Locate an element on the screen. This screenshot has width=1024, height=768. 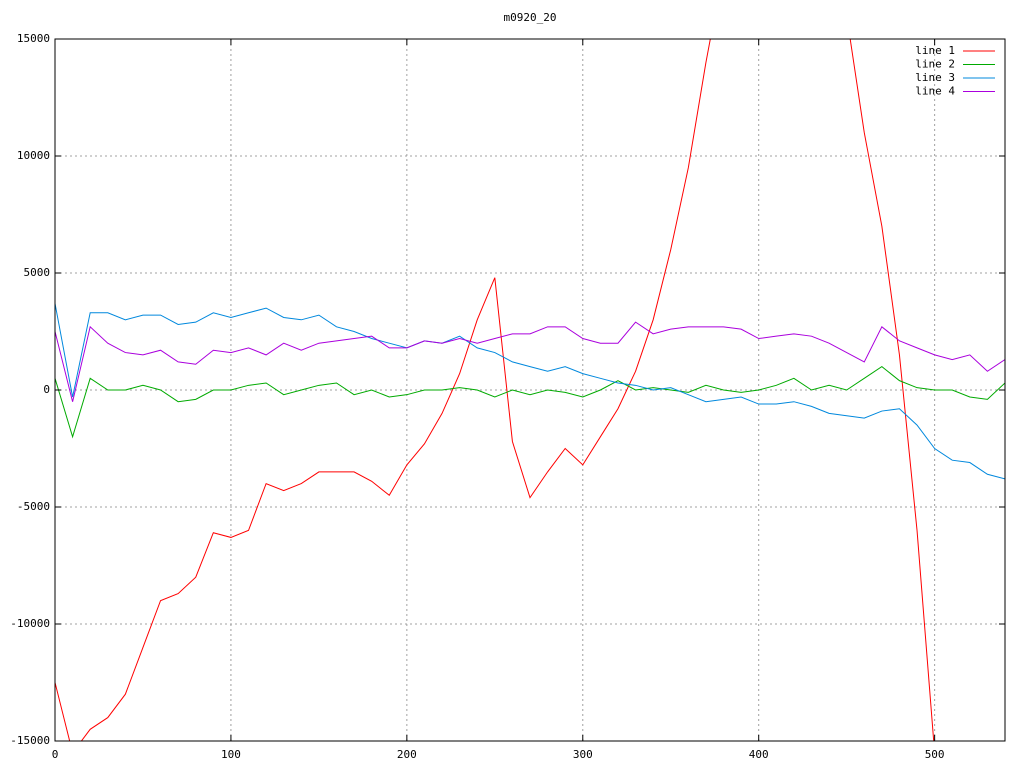
legend-label: line 2 is located at coordinates (935, 64).